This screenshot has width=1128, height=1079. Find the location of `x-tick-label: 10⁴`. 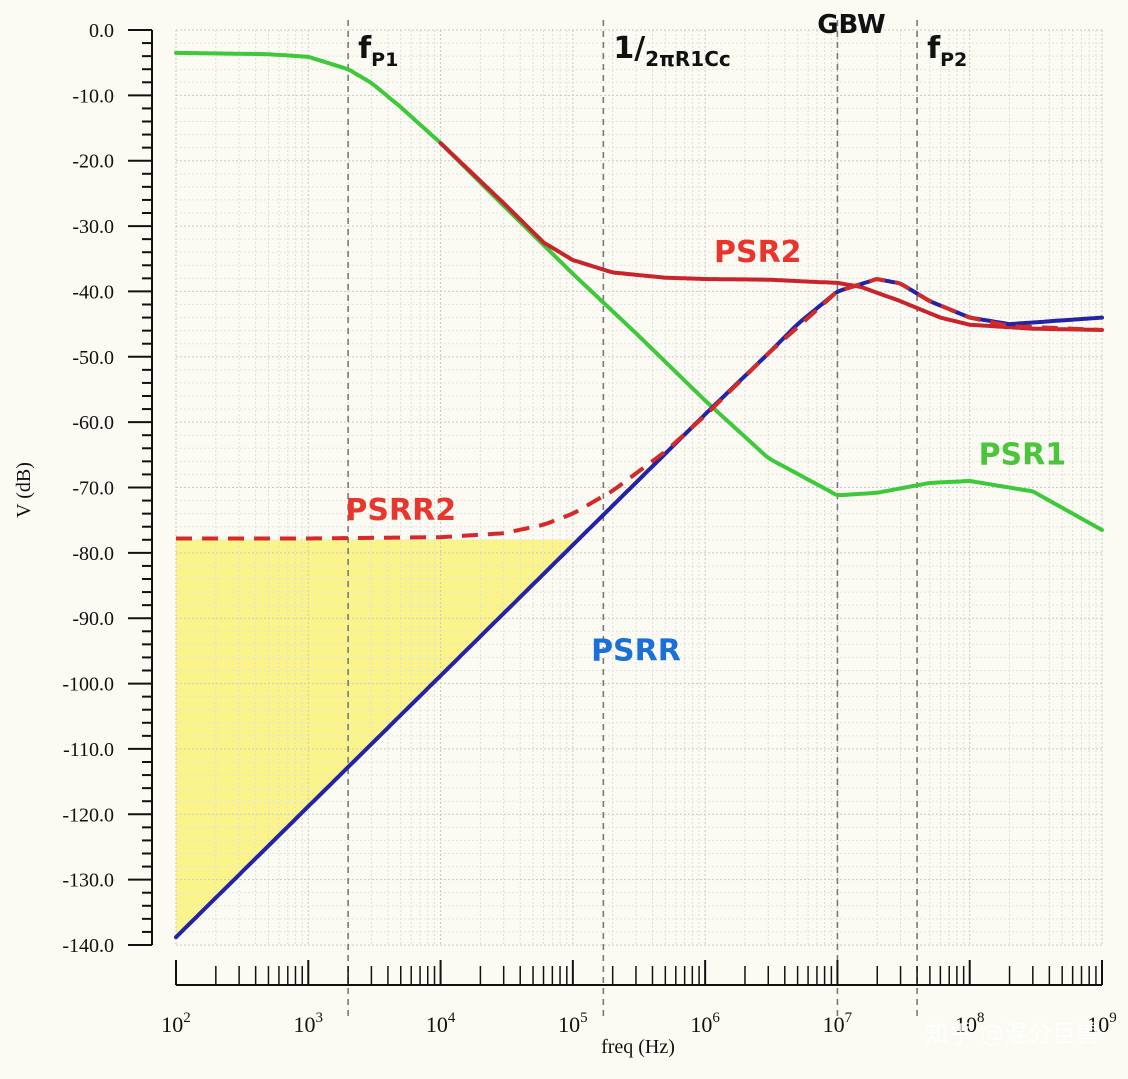

x-tick-label: 10⁴ is located at coordinates (441, 1023).